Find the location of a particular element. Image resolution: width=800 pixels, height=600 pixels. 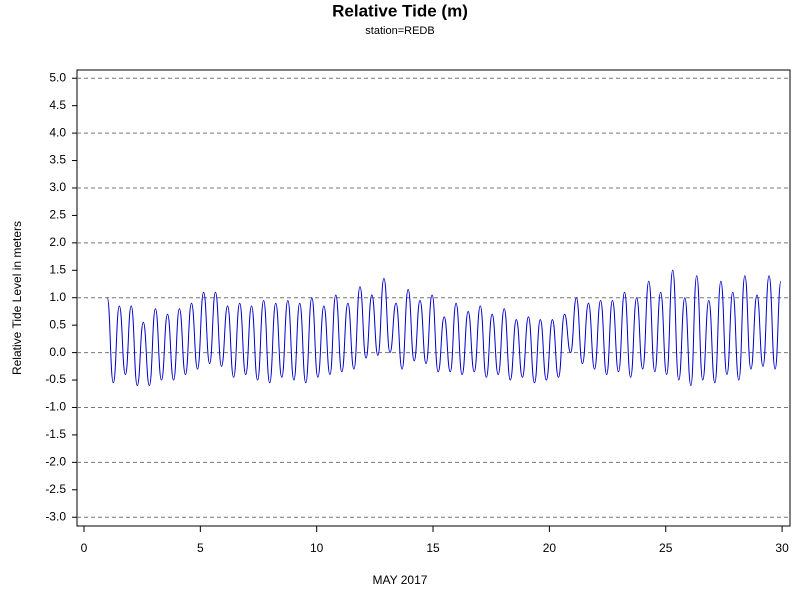

y-tick-label: -1.0 is located at coordinates (55, 407).